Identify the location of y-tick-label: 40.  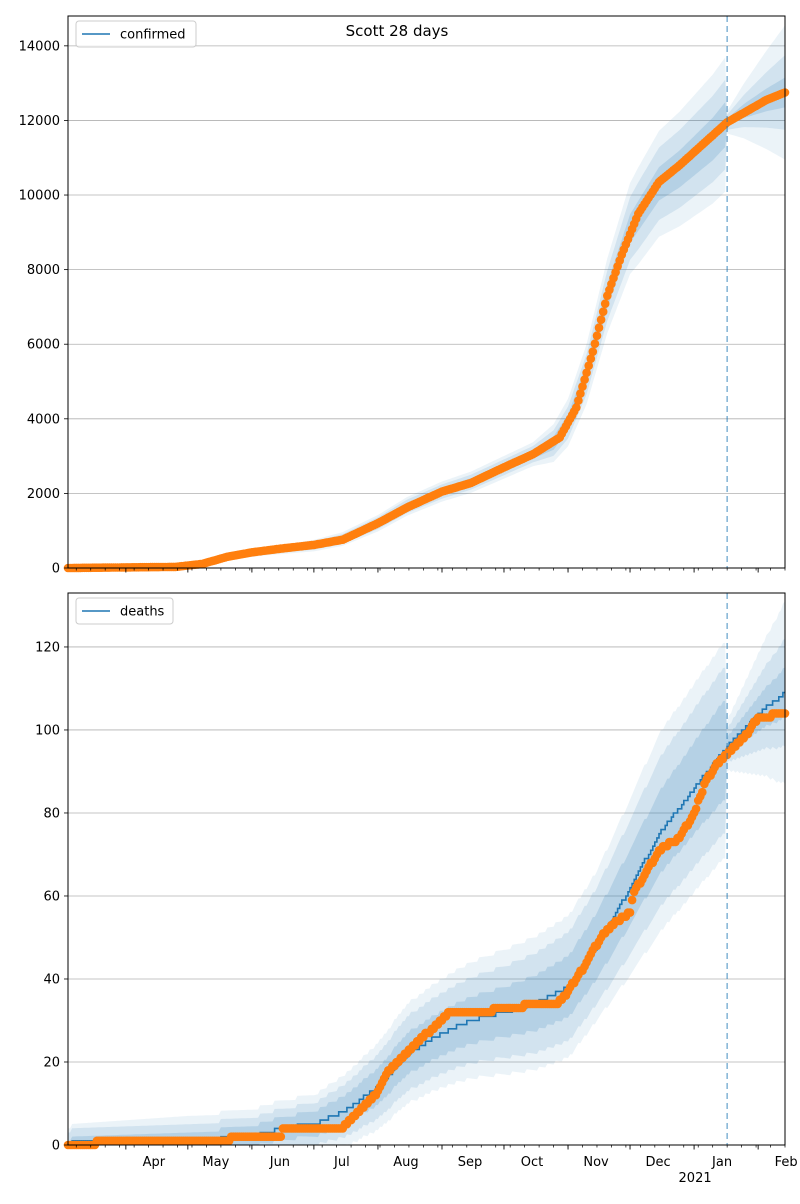
(51, 979).